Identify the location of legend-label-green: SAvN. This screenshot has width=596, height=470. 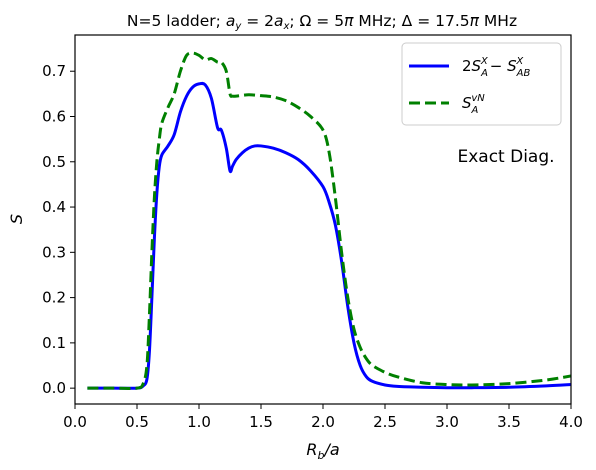
(473, 104).